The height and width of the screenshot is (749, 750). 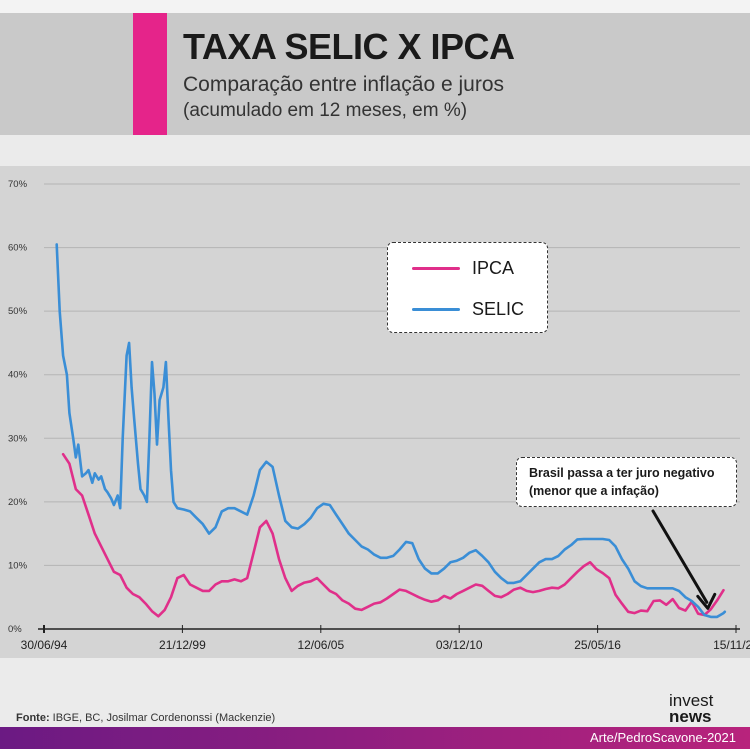 What do you see at coordinates (150, 74) in the screenshot?
I see `accent-bar` at bounding box center [150, 74].